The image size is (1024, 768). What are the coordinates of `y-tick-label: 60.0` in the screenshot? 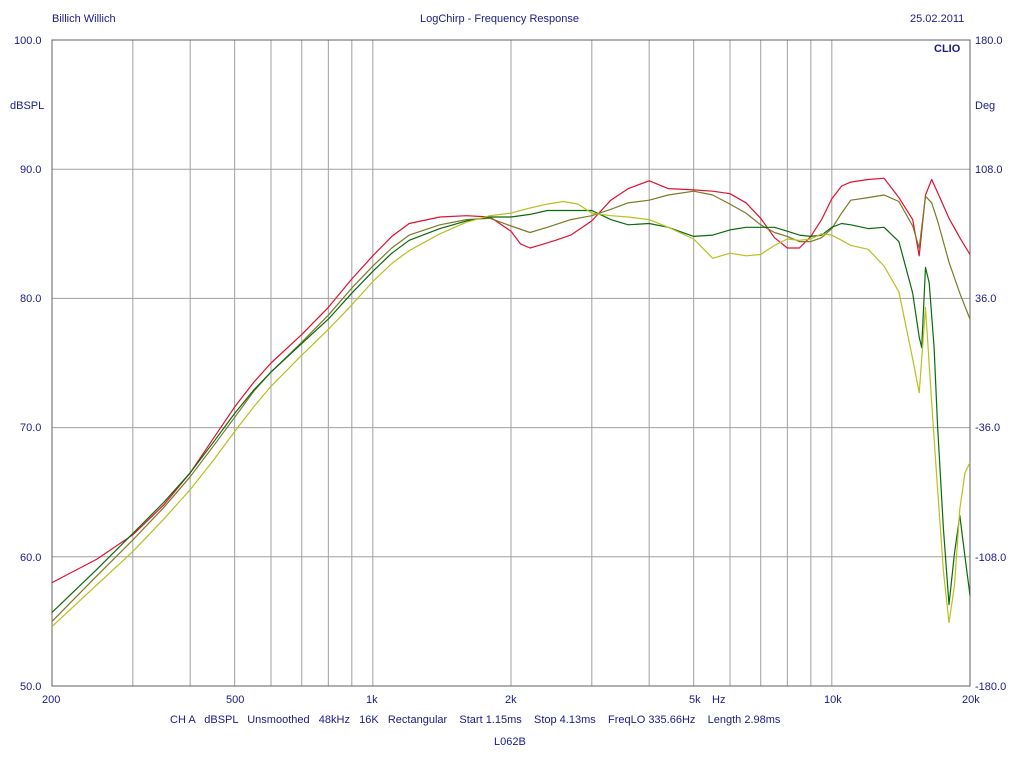 It's located at (31, 558).